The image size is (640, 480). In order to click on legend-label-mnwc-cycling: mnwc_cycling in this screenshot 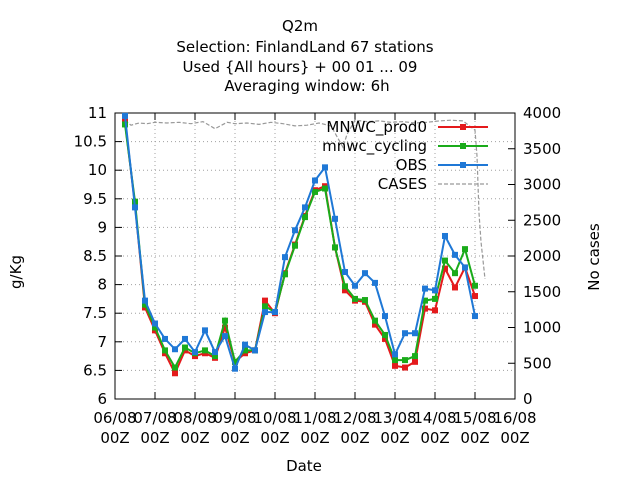, I will do `click(374, 146)`.